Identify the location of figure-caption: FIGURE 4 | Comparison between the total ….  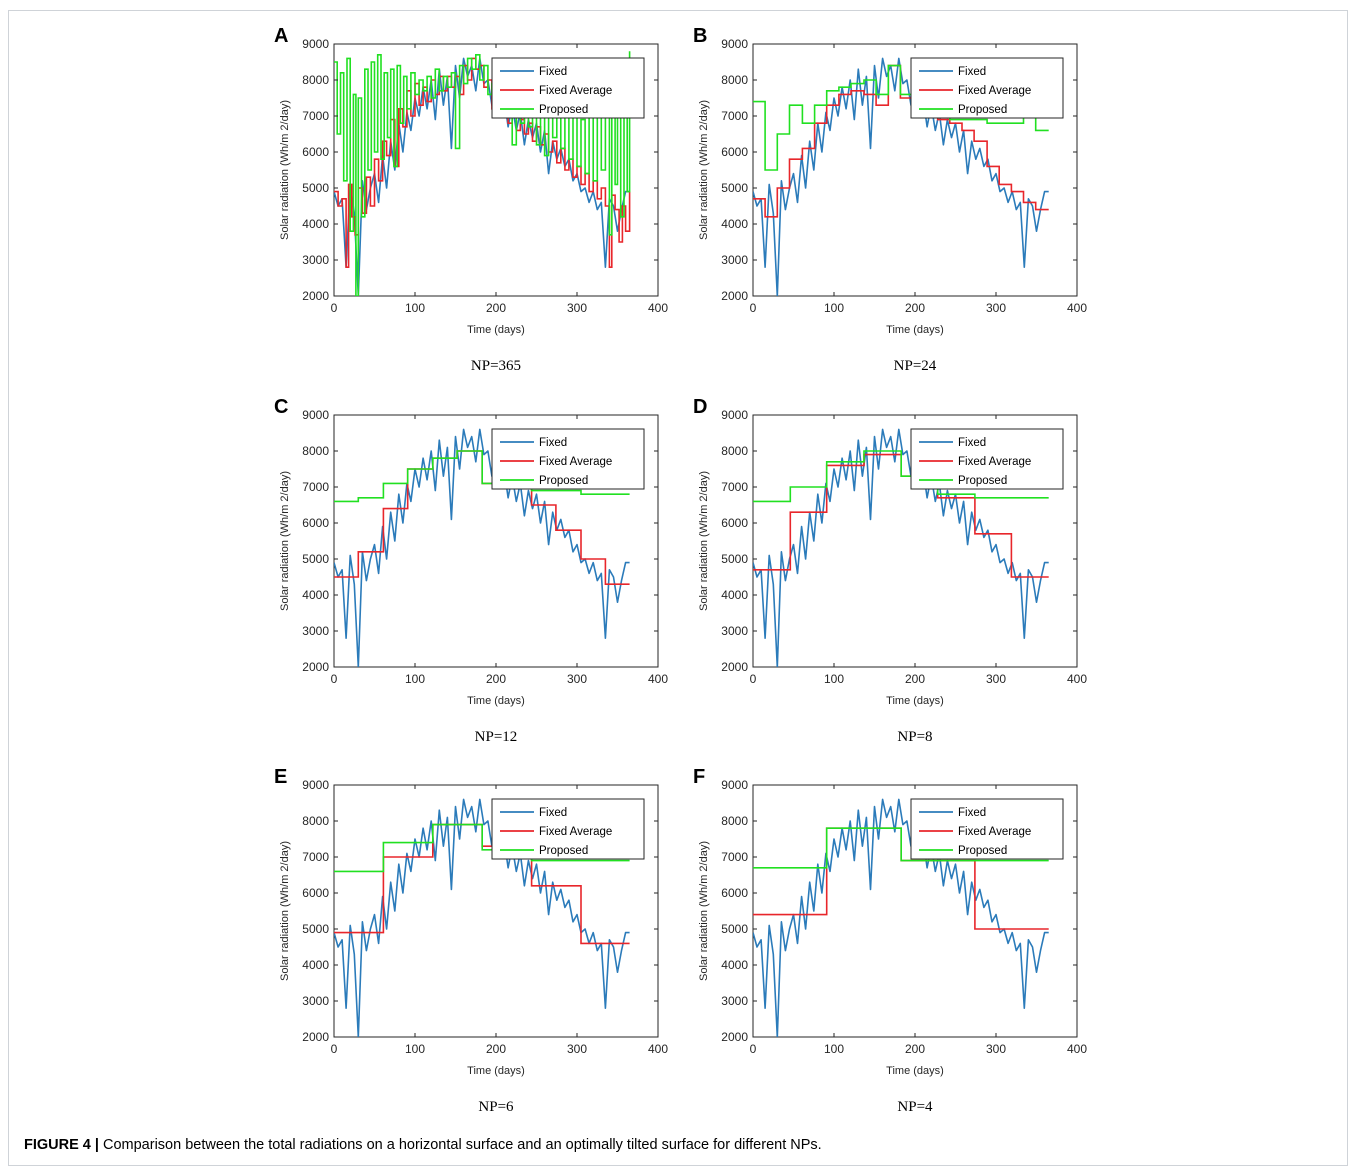
(423, 1145).